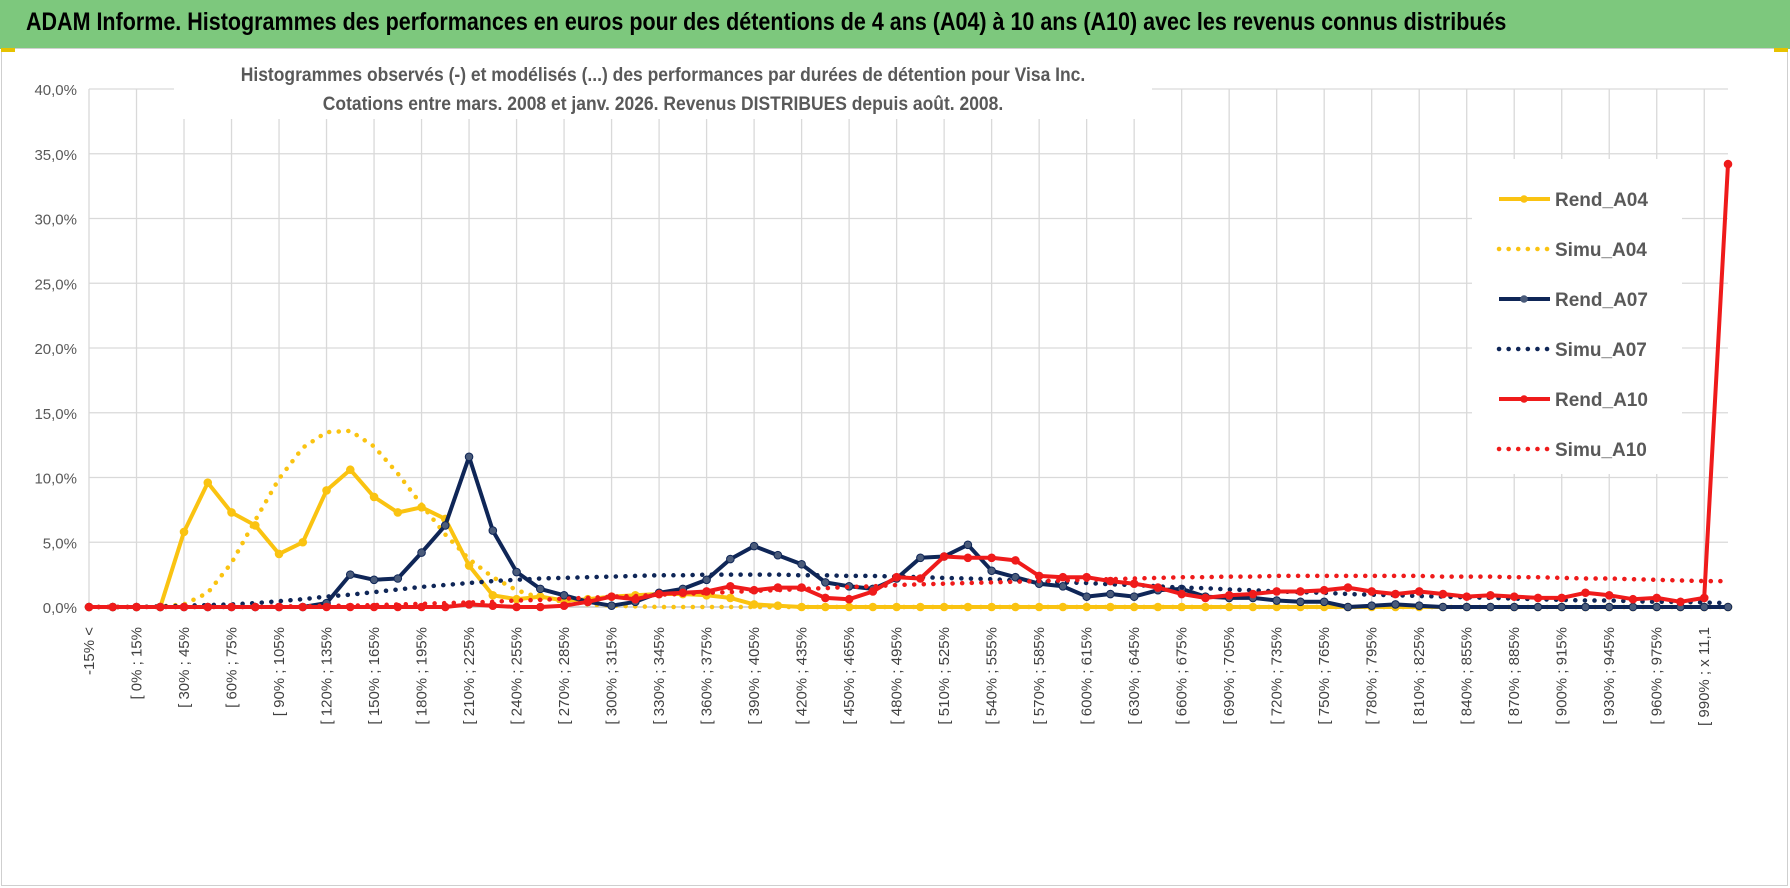 The height and width of the screenshot is (888, 1790). What do you see at coordinates (517, 676) in the screenshot?
I see `x-tick-label: [ 240% ; 255%` at bounding box center [517, 676].